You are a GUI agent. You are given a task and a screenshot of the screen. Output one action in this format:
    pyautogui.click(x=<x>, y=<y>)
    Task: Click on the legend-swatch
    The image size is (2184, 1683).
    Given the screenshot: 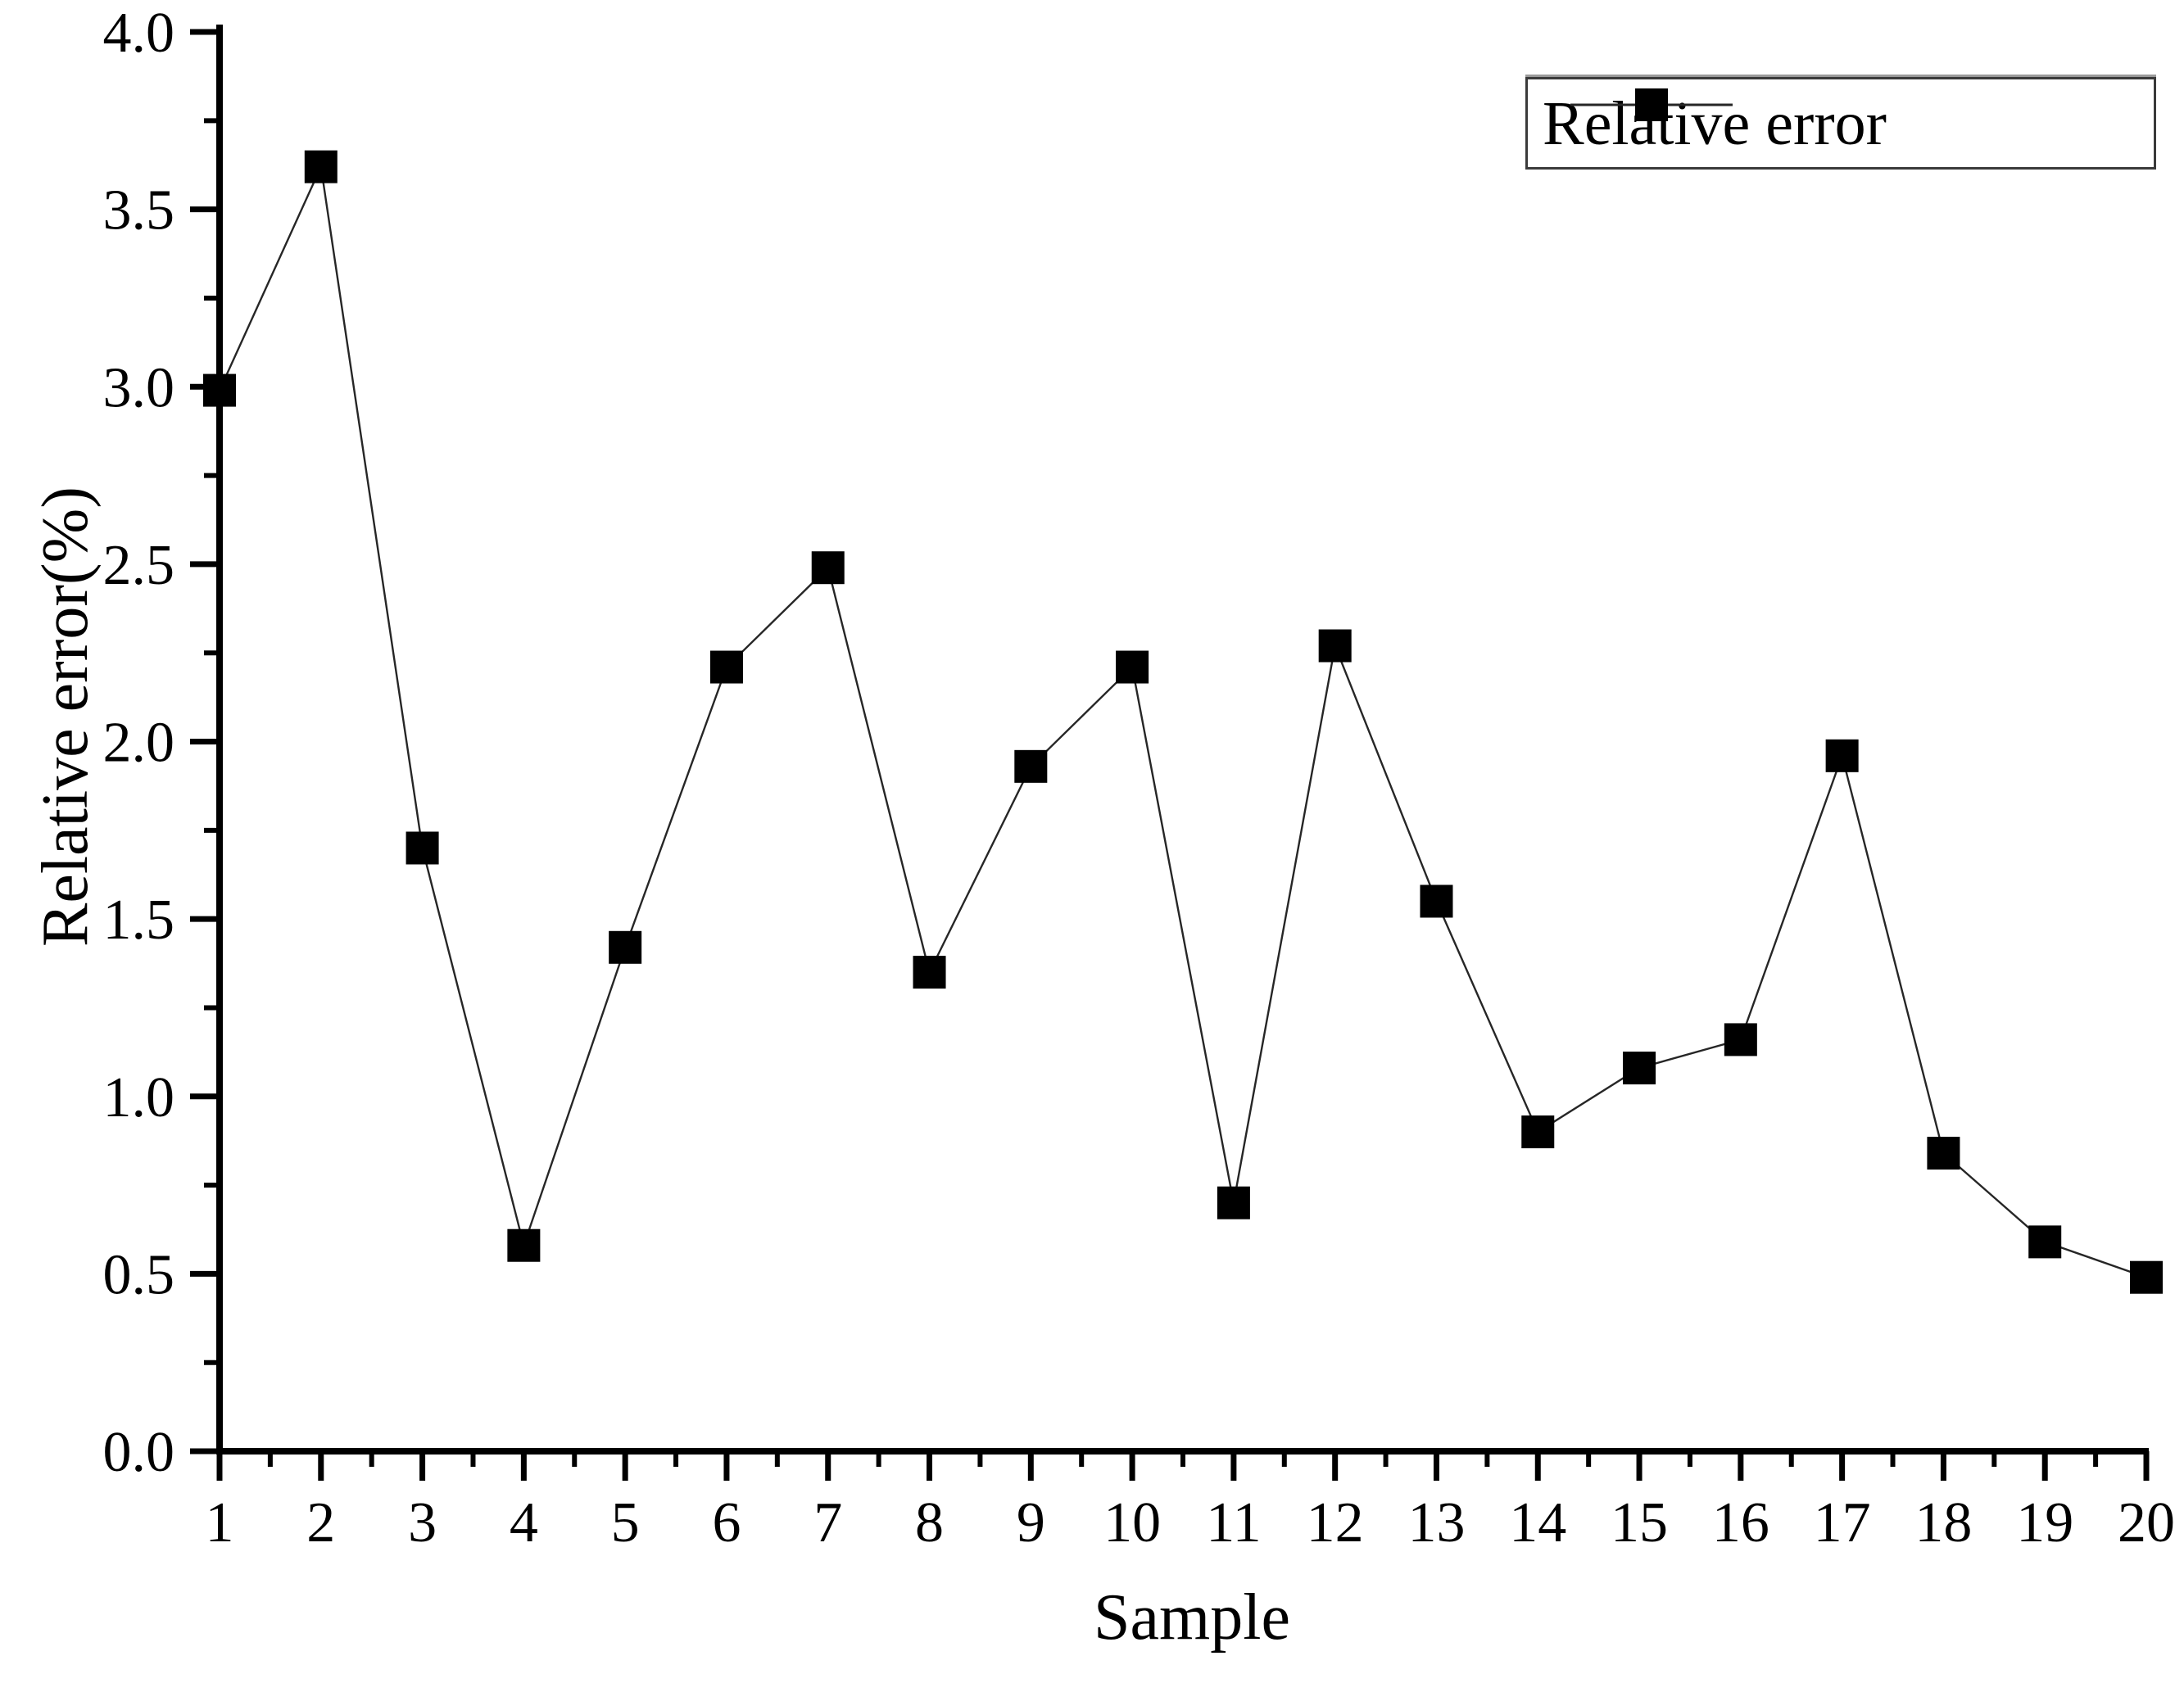 What is the action you would take?
    pyautogui.click(x=1651, y=104)
    